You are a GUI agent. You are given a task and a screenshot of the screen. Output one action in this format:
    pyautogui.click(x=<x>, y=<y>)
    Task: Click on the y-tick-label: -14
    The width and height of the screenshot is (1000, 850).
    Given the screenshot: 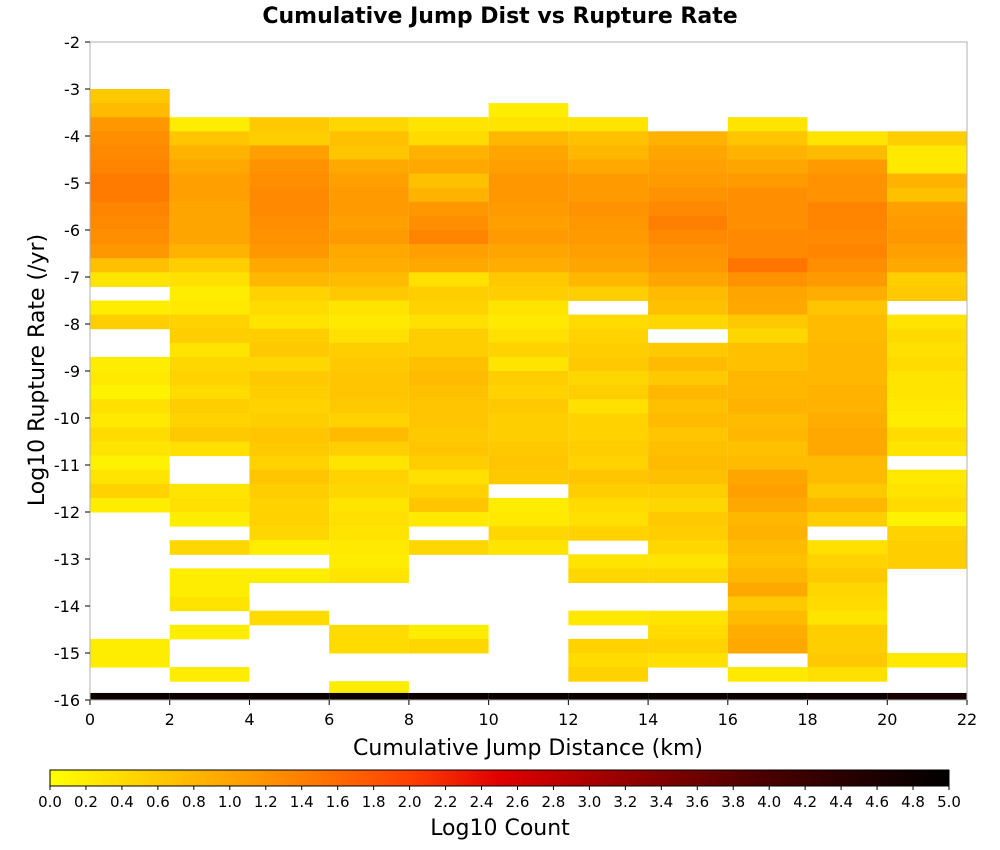 What is the action you would take?
    pyautogui.click(x=67, y=606)
    